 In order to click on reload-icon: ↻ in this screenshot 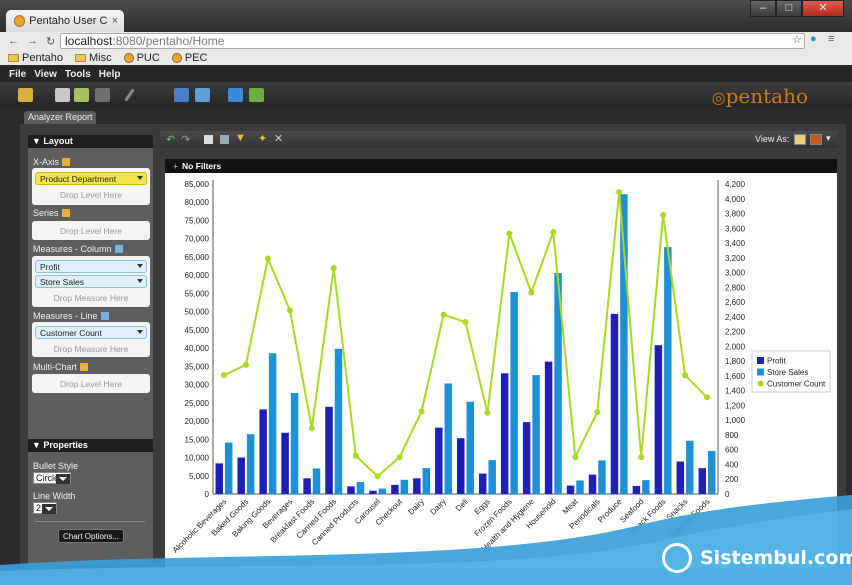, I will do `click(51, 41)`.